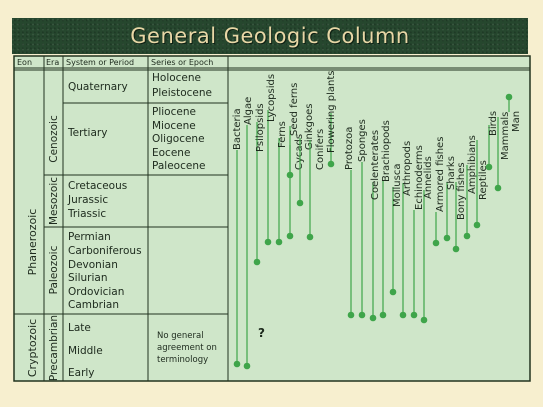 Image resolution: width=543 pixels, height=407 pixels. What do you see at coordinates (54, 201) in the screenshot?
I see `era-mesozoic: Mesozoic` at bounding box center [54, 201].